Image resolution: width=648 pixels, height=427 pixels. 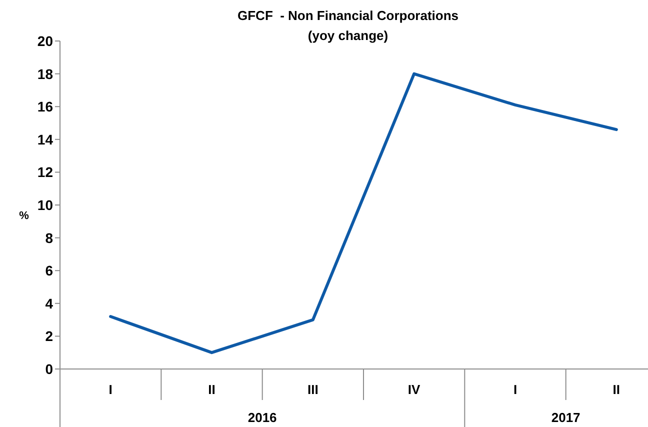 I want to click on y-tick-label: 2, so click(x=49, y=336).